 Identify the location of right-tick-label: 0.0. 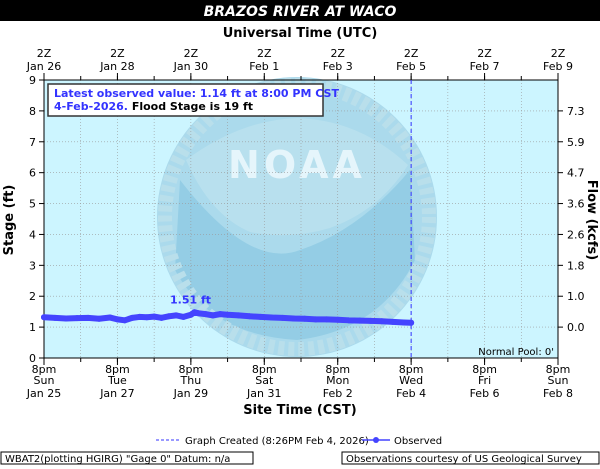
(576, 327).